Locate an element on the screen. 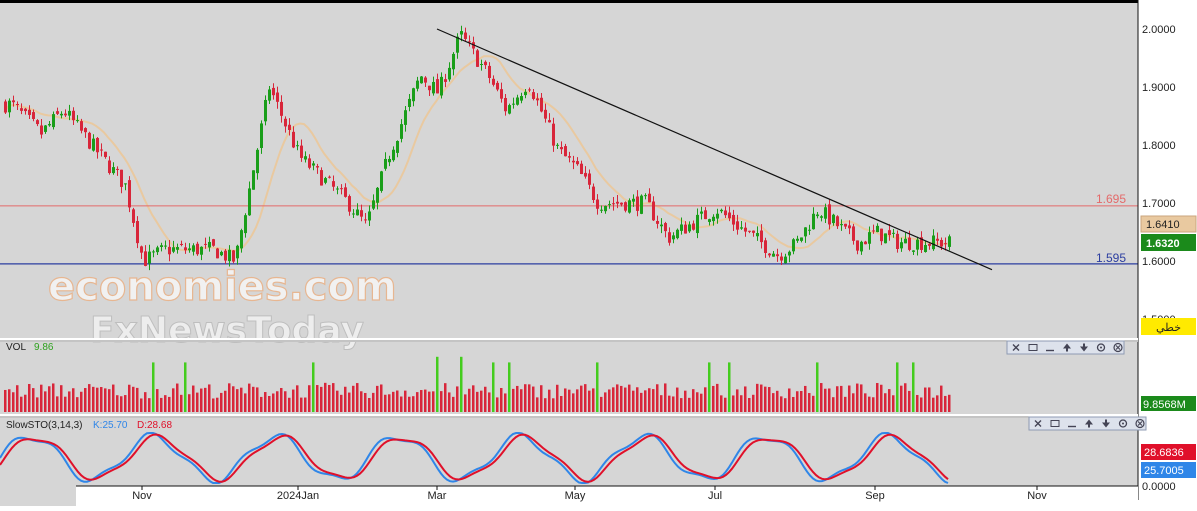 Image resolution: width=1197 pixels, height=511 pixels. last-price-tag: 1.6320 is located at coordinates (1168, 242).